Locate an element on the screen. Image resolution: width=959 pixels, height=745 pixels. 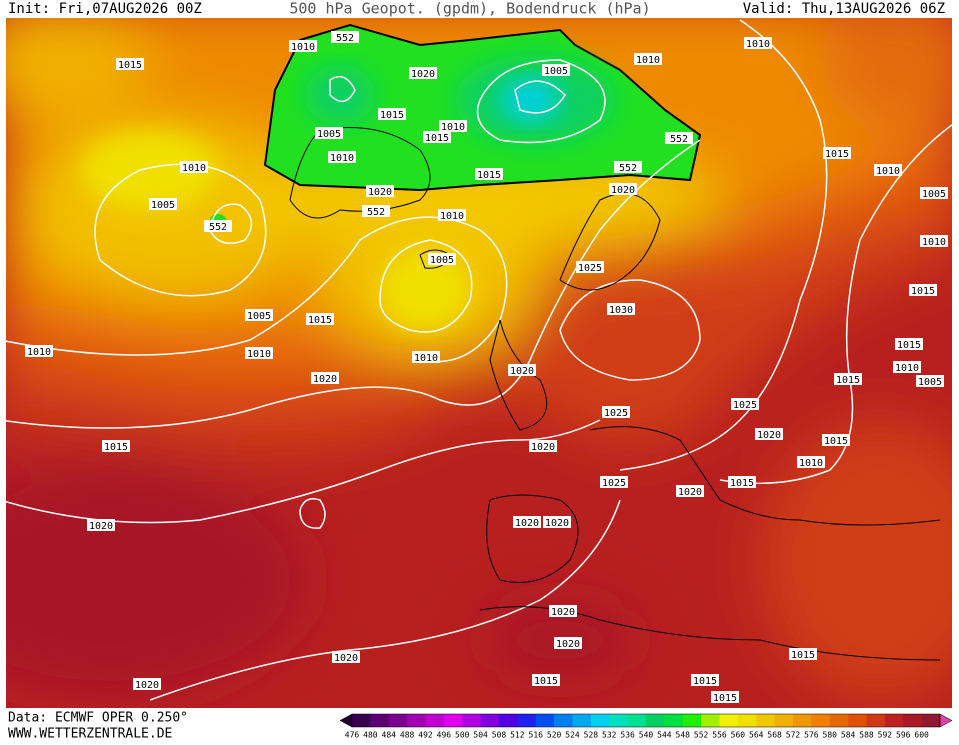
isobar-label: 1030 is located at coordinates (621, 310).